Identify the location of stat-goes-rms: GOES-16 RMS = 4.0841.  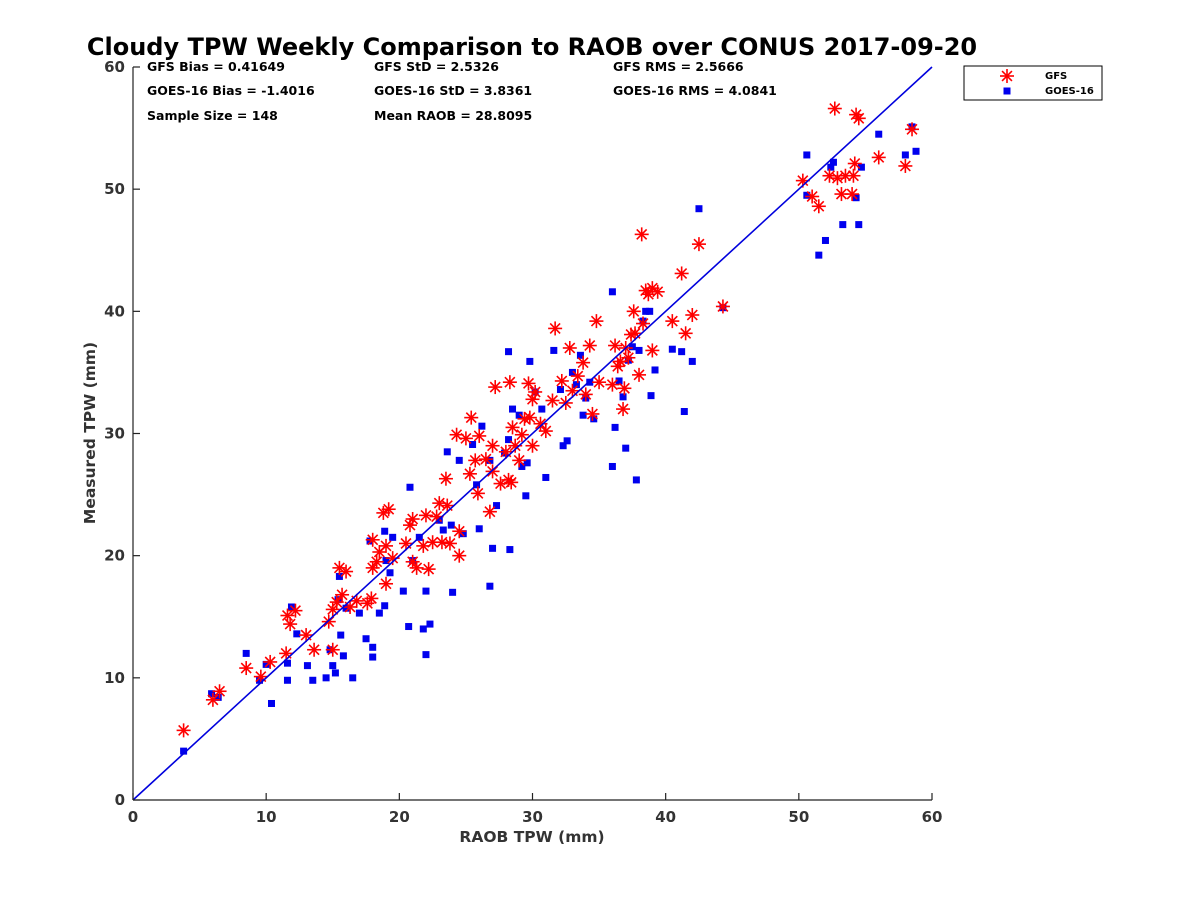
(695, 90).